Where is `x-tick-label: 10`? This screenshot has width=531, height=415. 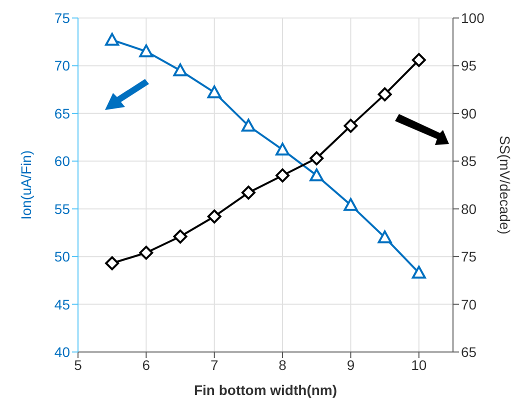 x-tick-label: 10 is located at coordinates (419, 364).